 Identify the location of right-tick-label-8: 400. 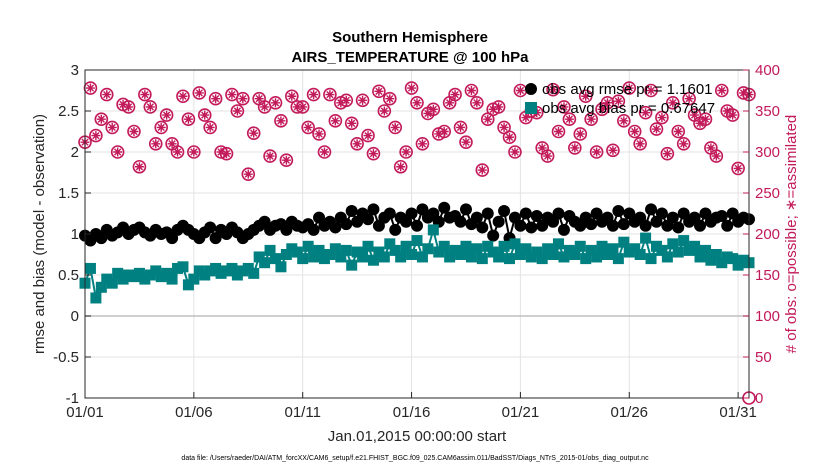
(767, 70).